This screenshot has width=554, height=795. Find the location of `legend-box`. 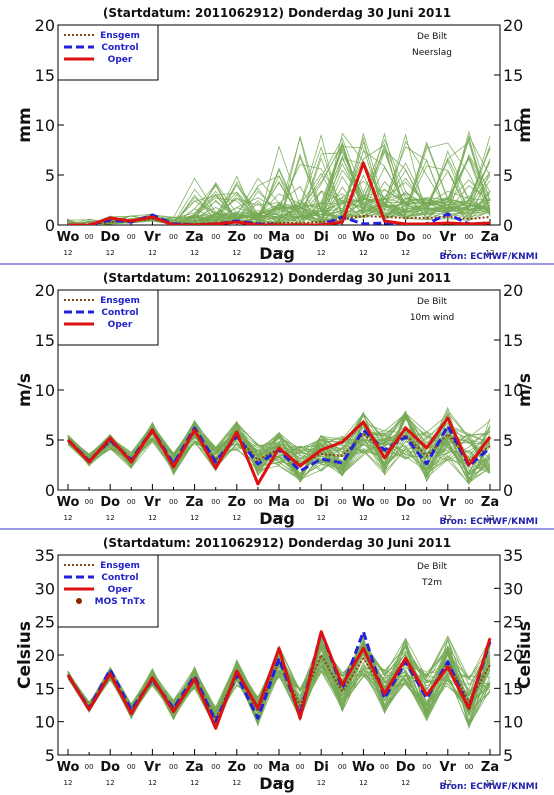

legend-box is located at coordinates (108, 317).